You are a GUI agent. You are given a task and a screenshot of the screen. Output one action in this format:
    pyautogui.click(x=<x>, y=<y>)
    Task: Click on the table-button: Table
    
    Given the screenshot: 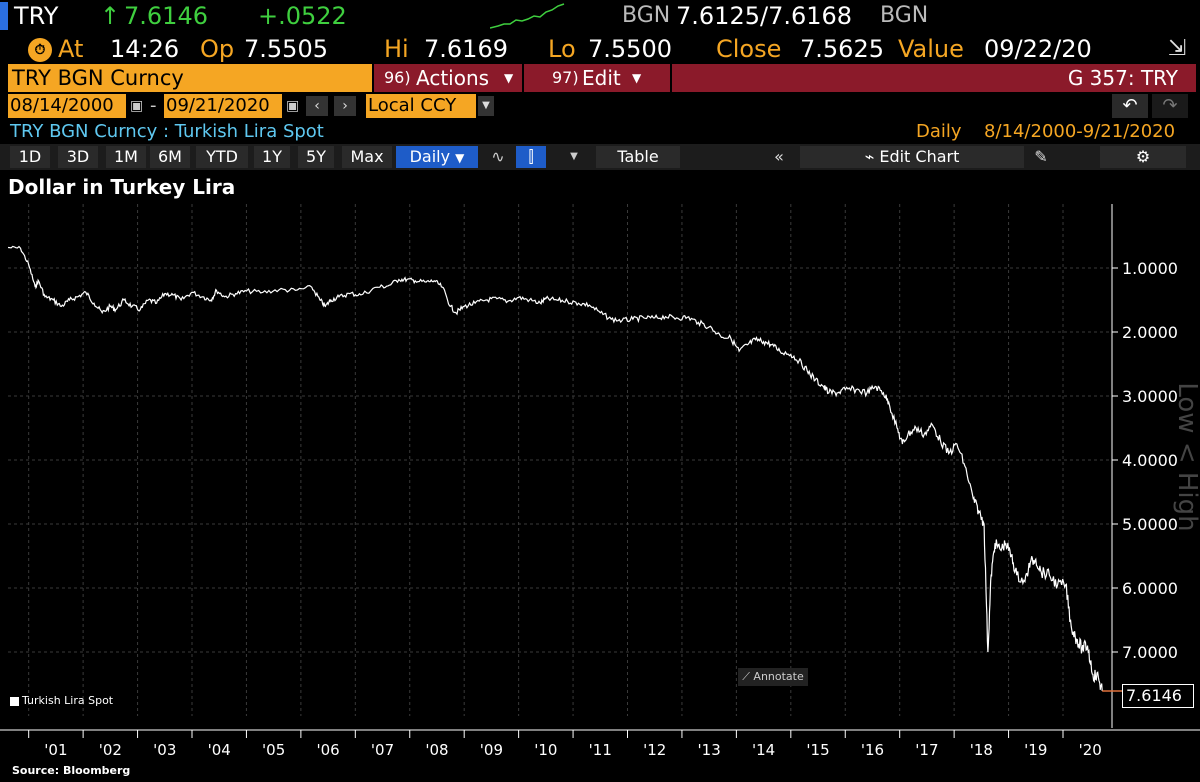 What is the action you would take?
    pyautogui.click(x=638, y=157)
    